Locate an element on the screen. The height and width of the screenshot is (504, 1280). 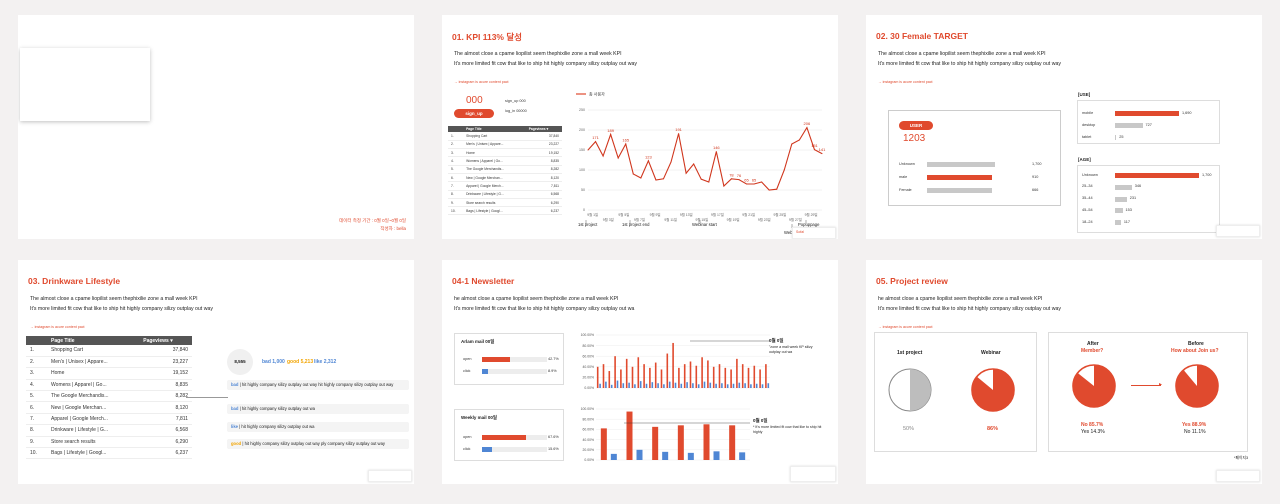
data-label: 206 is located at coordinates (807, 123).